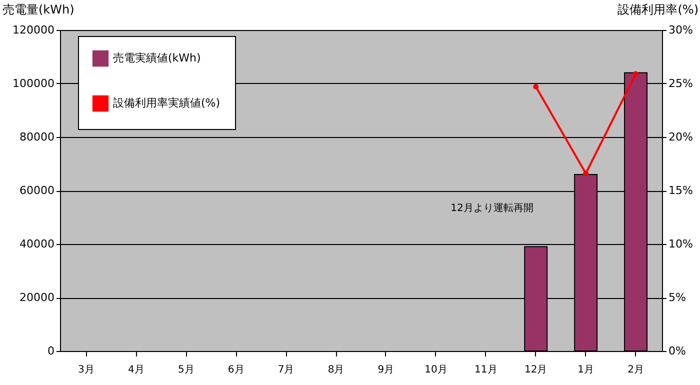  What do you see at coordinates (236, 370) in the screenshot?
I see `x-tick-label: 6月` at bounding box center [236, 370].